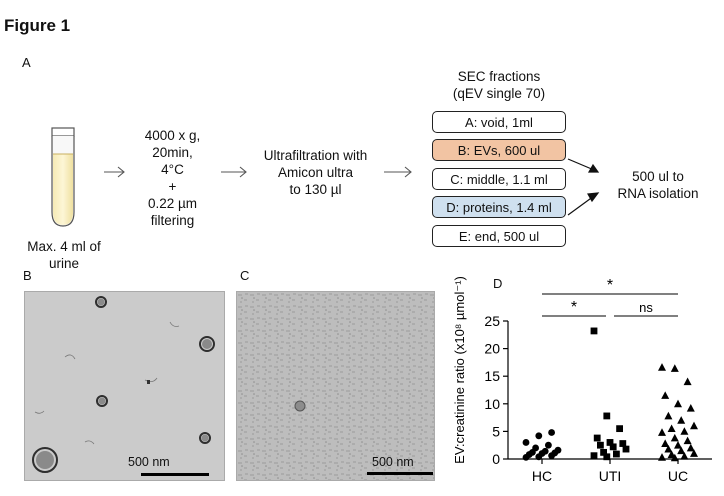 The height and width of the screenshot is (496, 724). What do you see at coordinates (149, 462) in the screenshot?
I see `scale-bar-label-b: 500 nm` at bounding box center [149, 462].